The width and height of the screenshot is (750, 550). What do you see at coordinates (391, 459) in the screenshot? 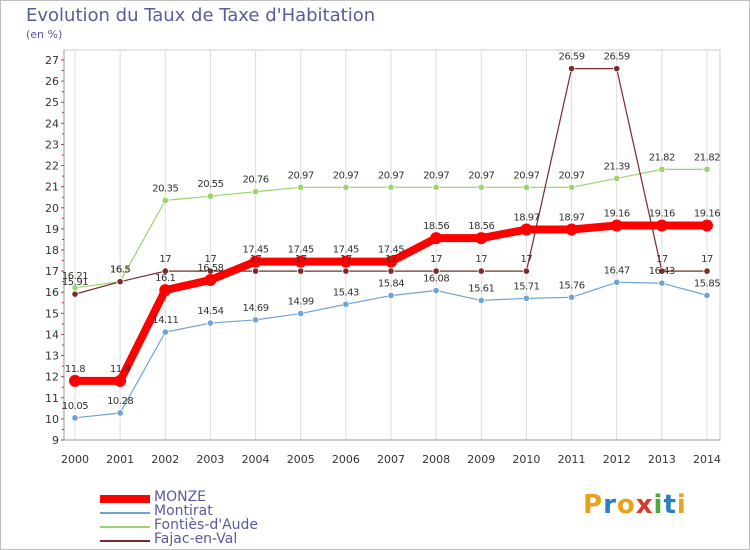
I see `x-tick-label-2007: 2007` at bounding box center [391, 459].